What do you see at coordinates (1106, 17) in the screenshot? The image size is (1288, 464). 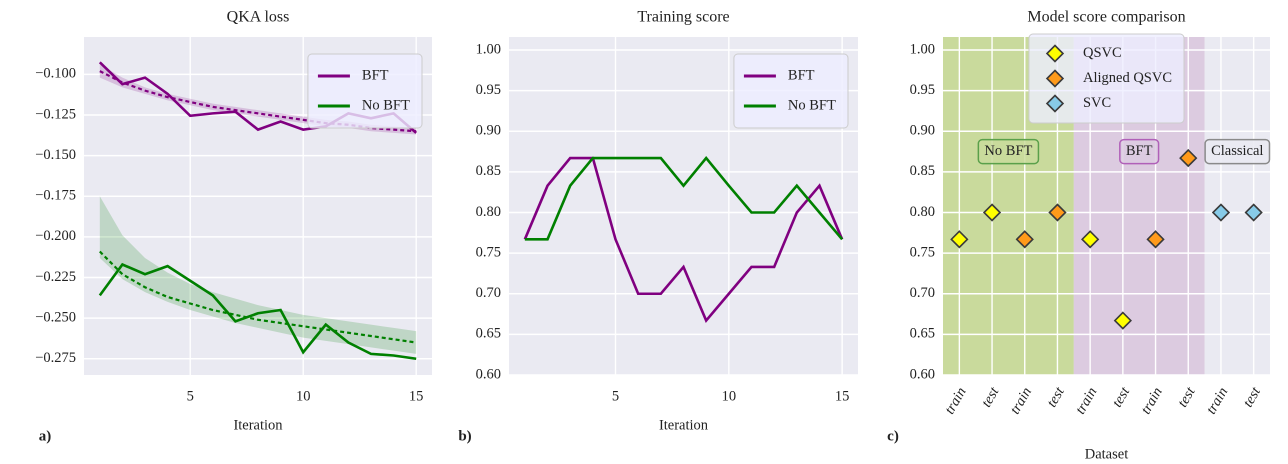 I see `chart-title: Model score comparison` at bounding box center [1106, 17].